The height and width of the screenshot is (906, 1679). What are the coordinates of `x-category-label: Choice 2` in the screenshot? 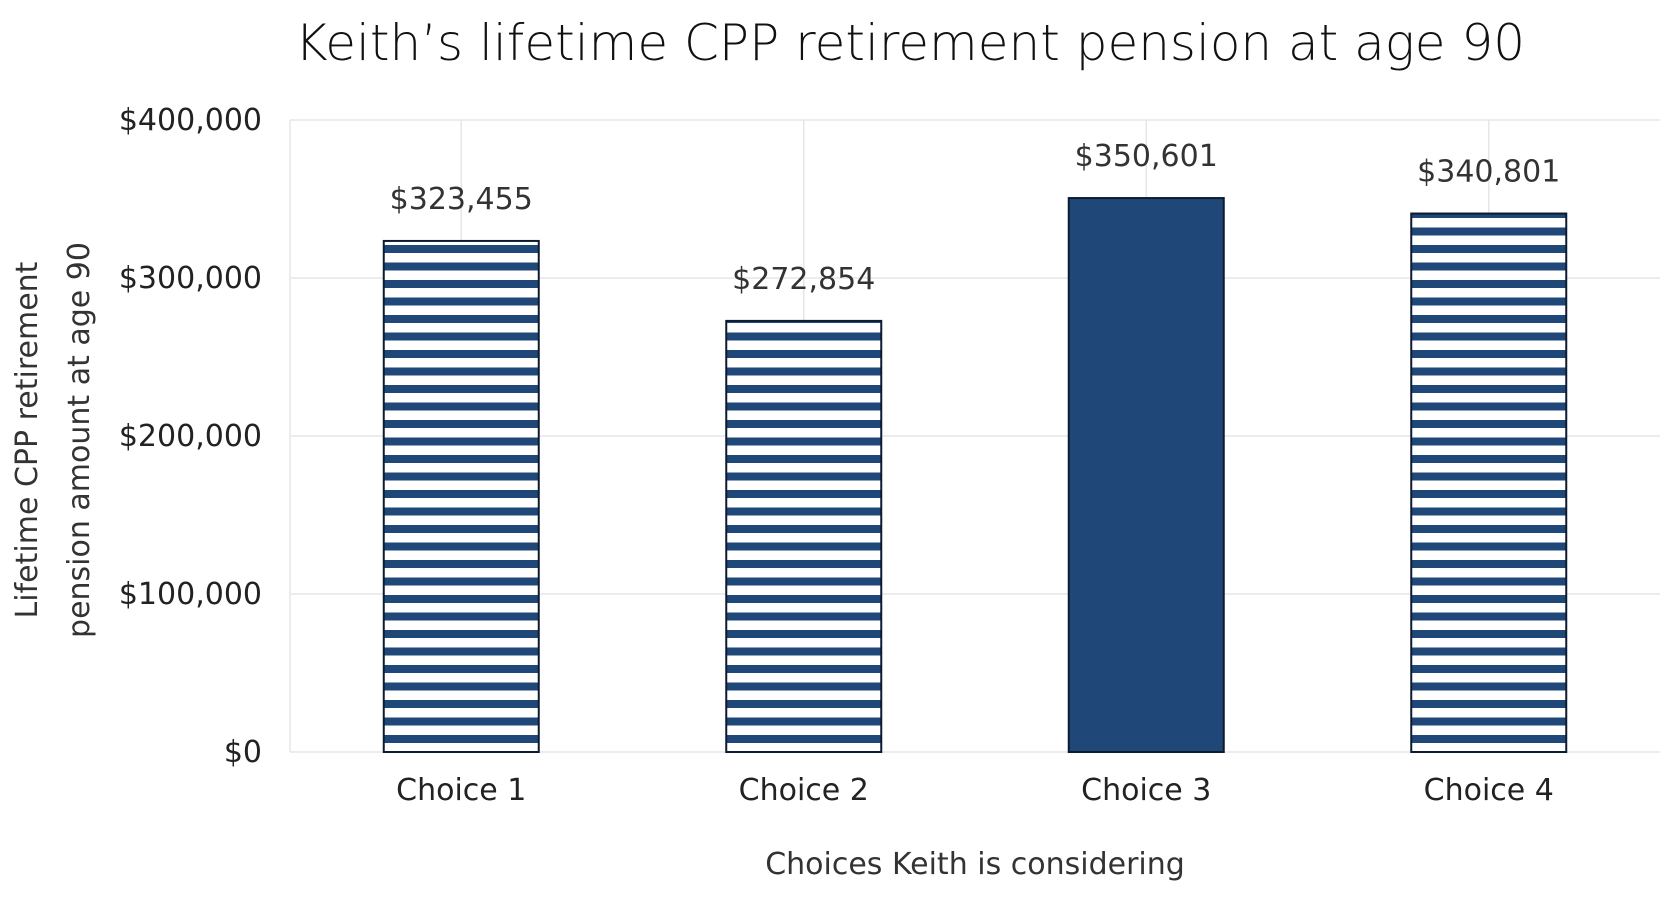 It's located at (804, 790).